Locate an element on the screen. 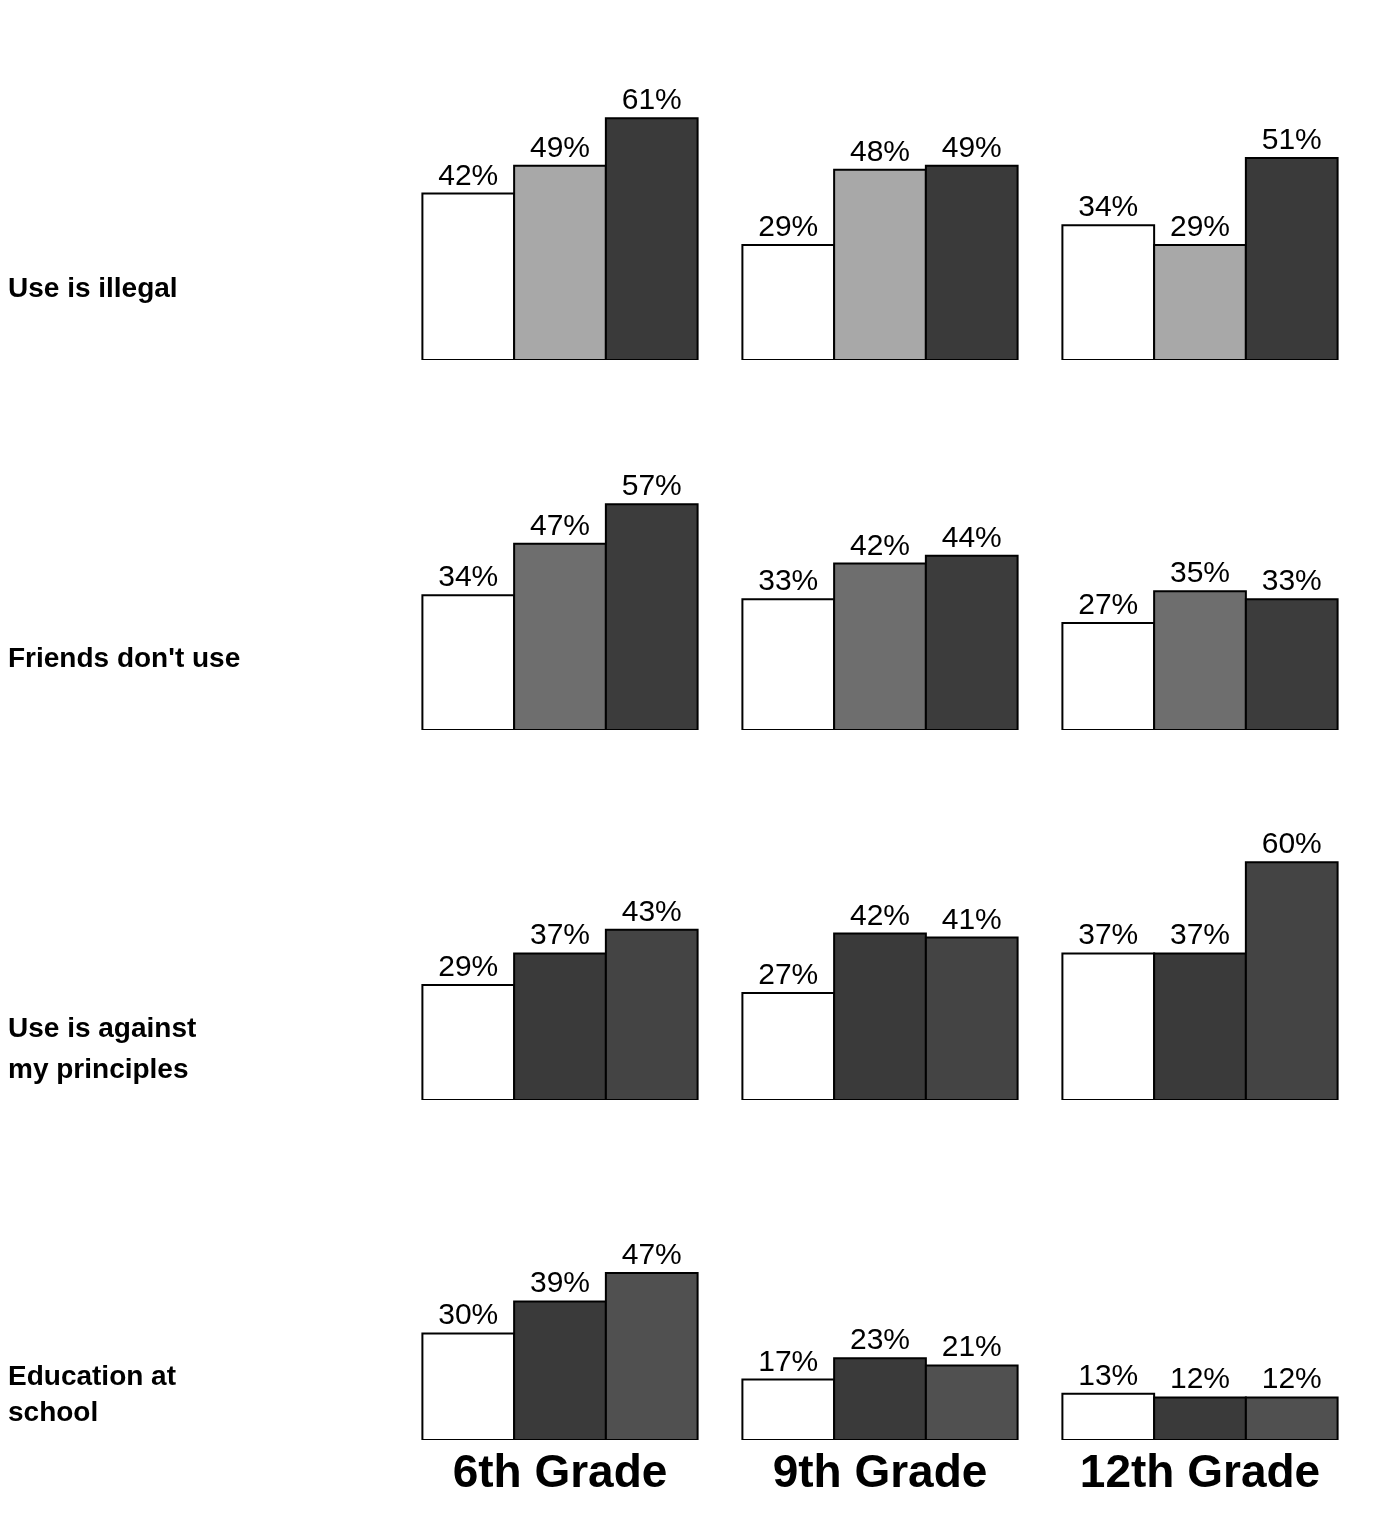 This screenshot has width=1385, height=1515. y-axis-title: Education at school is located at coordinates (92, 1393).